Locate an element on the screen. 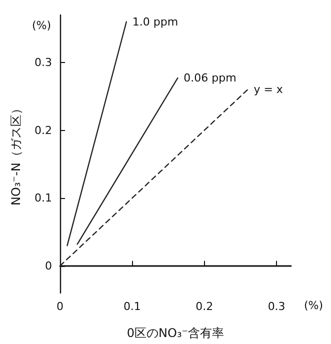  y-tick-label: 0.3 is located at coordinates (43, 62).